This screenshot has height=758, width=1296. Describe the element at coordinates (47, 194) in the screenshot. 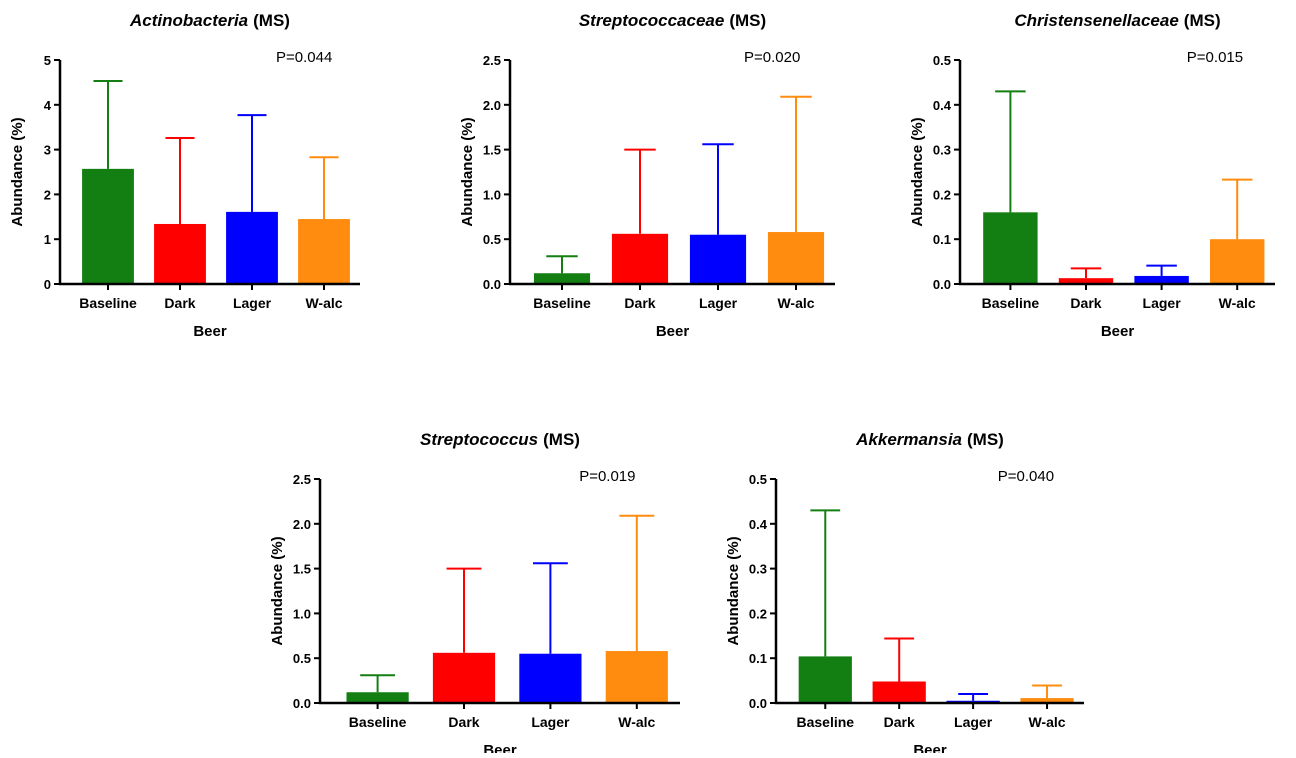

I see `y-tick-label: 2` at that location.